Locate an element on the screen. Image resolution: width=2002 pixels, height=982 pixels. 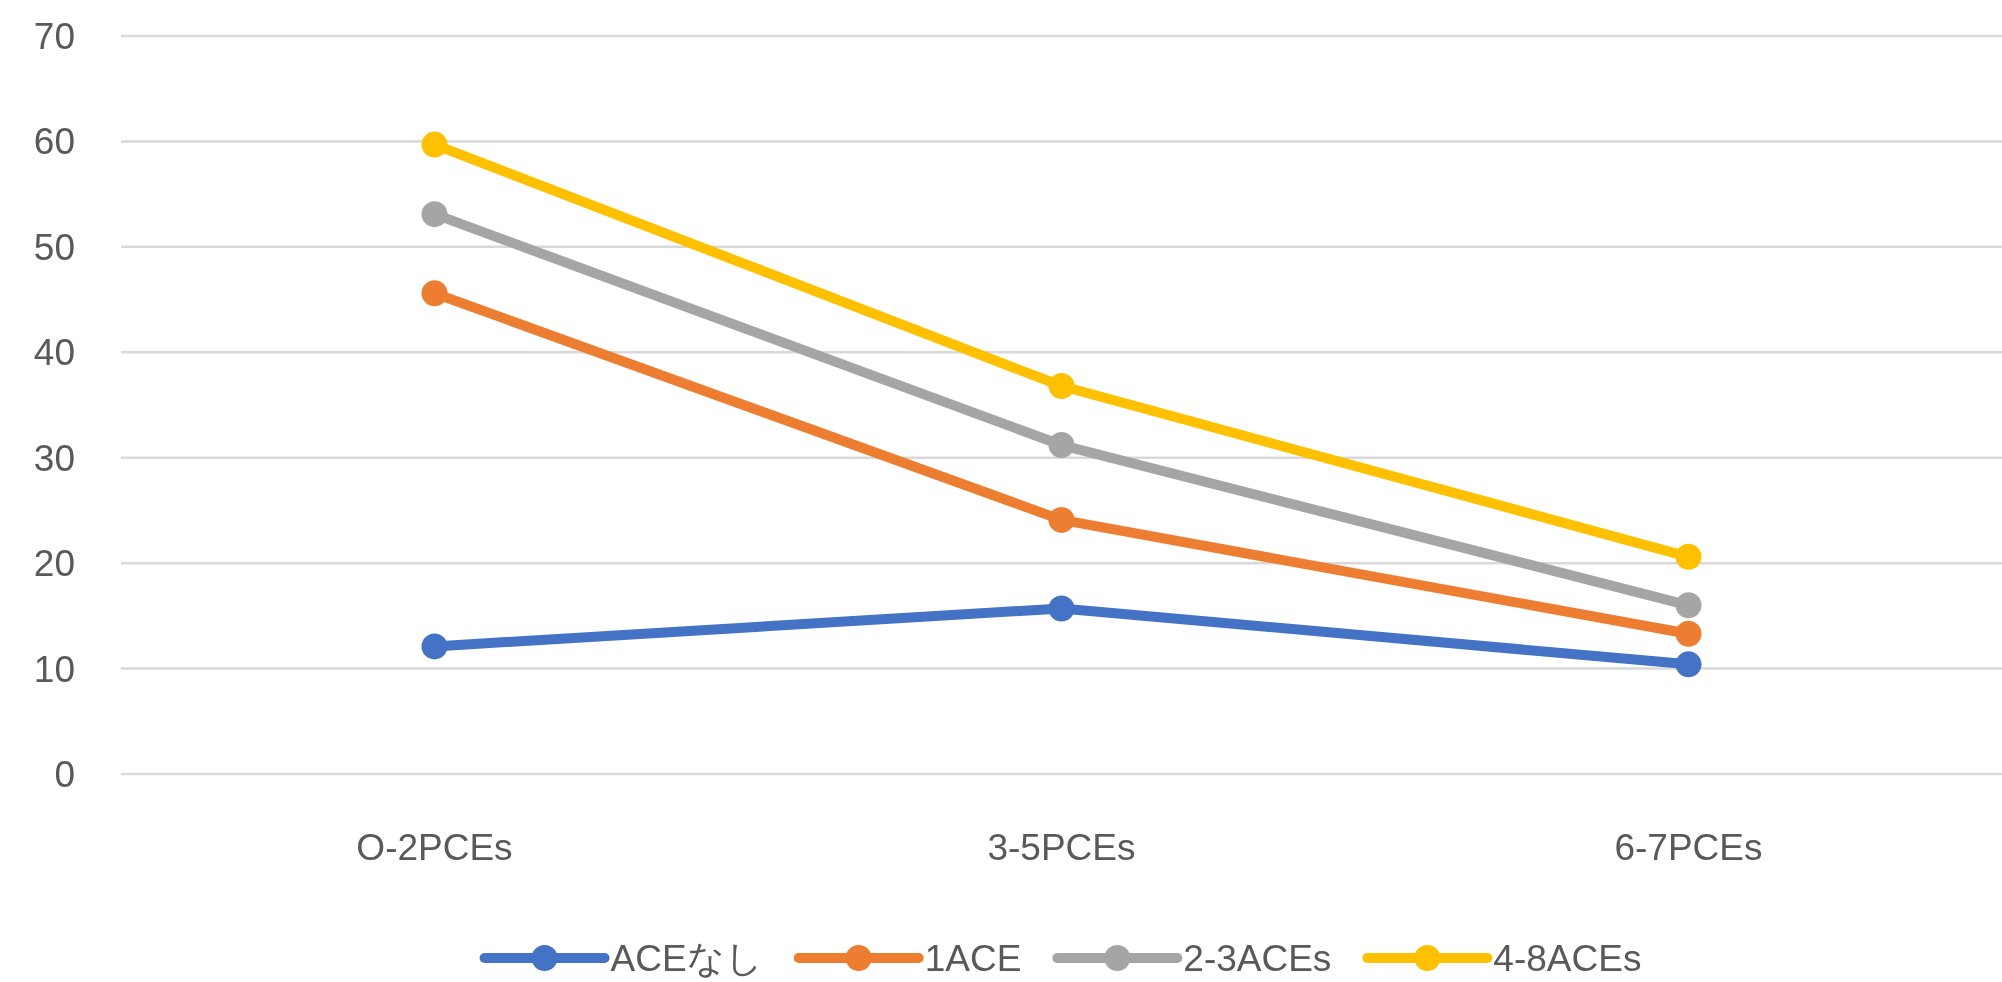
x-tick-label: 3-5PCEs is located at coordinates (1061, 847).